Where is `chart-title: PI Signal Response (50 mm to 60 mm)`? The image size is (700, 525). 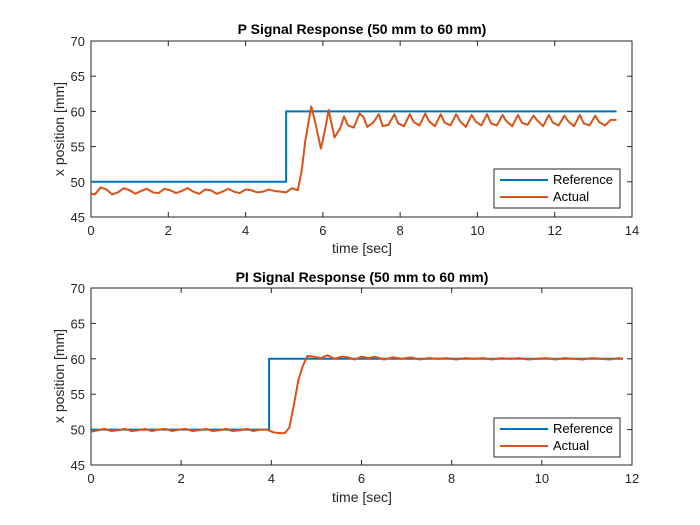 chart-title: PI Signal Response (50 mm to 60 mm) is located at coordinates (362, 277).